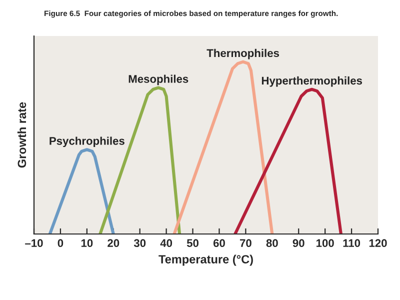 The width and height of the screenshot is (400, 300). What do you see at coordinates (272, 243) in the screenshot?
I see `x-tick-label: 80` at bounding box center [272, 243].